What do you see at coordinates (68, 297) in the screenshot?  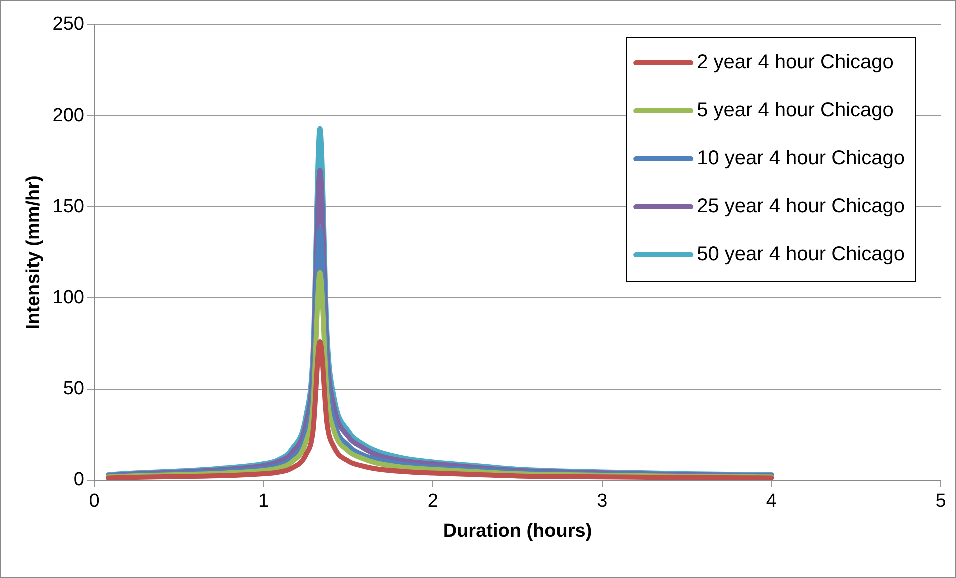 I see `y-tick-label: 100` at bounding box center [68, 297].